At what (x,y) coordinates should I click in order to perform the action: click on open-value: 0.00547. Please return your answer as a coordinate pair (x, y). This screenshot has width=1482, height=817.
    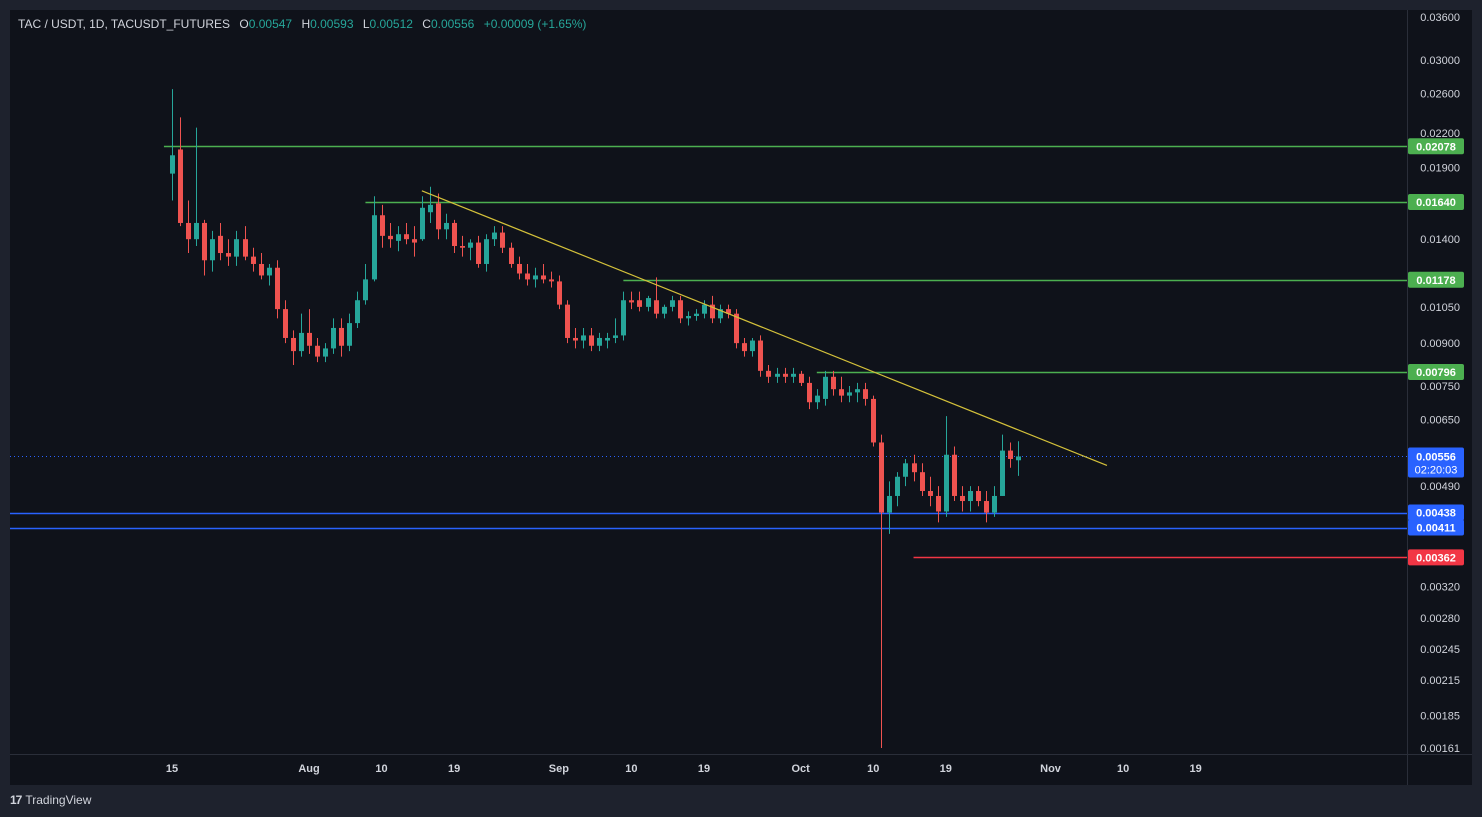
    Looking at the image, I should click on (270, 24).